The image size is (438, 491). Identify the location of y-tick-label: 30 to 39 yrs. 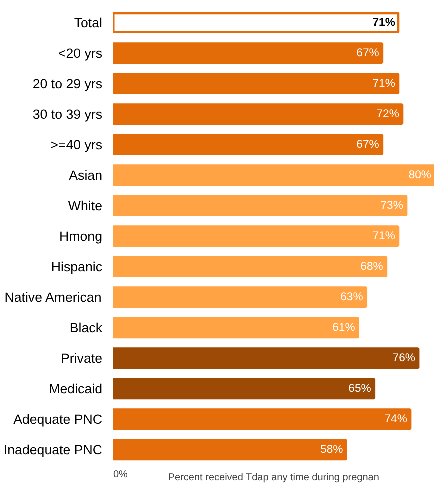
(67, 114).